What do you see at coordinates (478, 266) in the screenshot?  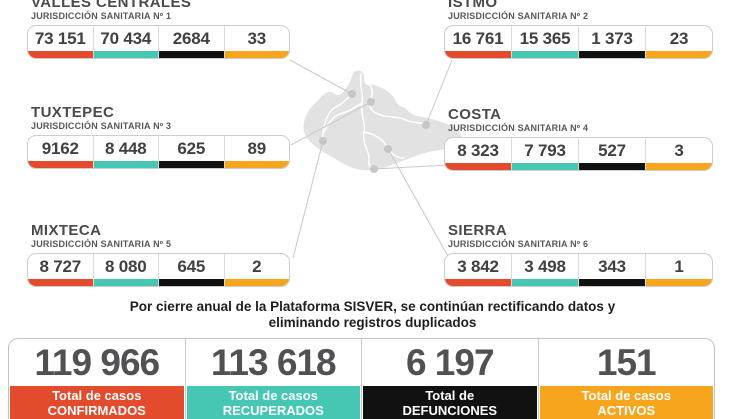 I see `stat-value: 3 842` at bounding box center [478, 266].